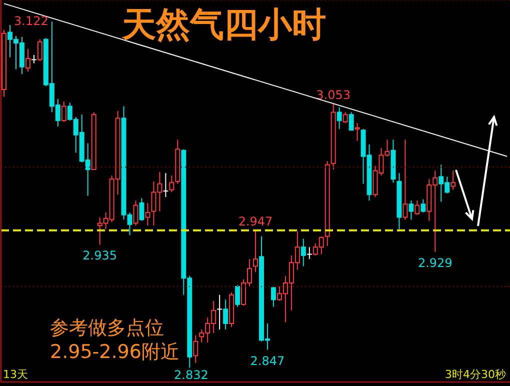  Describe the element at coordinates (435, 263) in the screenshot. I see `annotation: 2.929` at that location.